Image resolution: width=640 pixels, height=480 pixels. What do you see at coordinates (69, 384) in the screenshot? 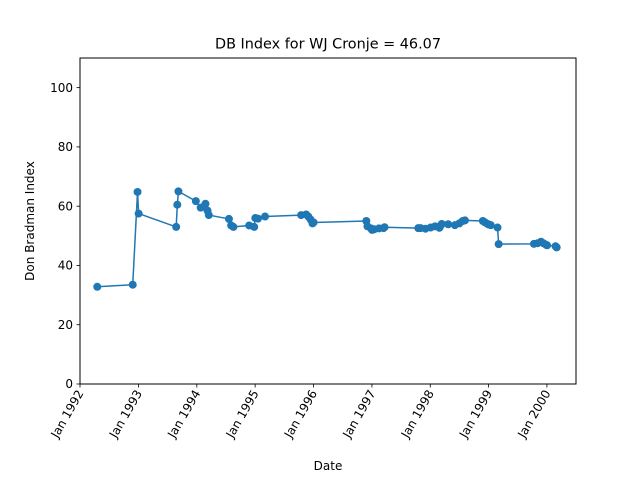
I see `y-tick-label: 0` at bounding box center [69, 384].